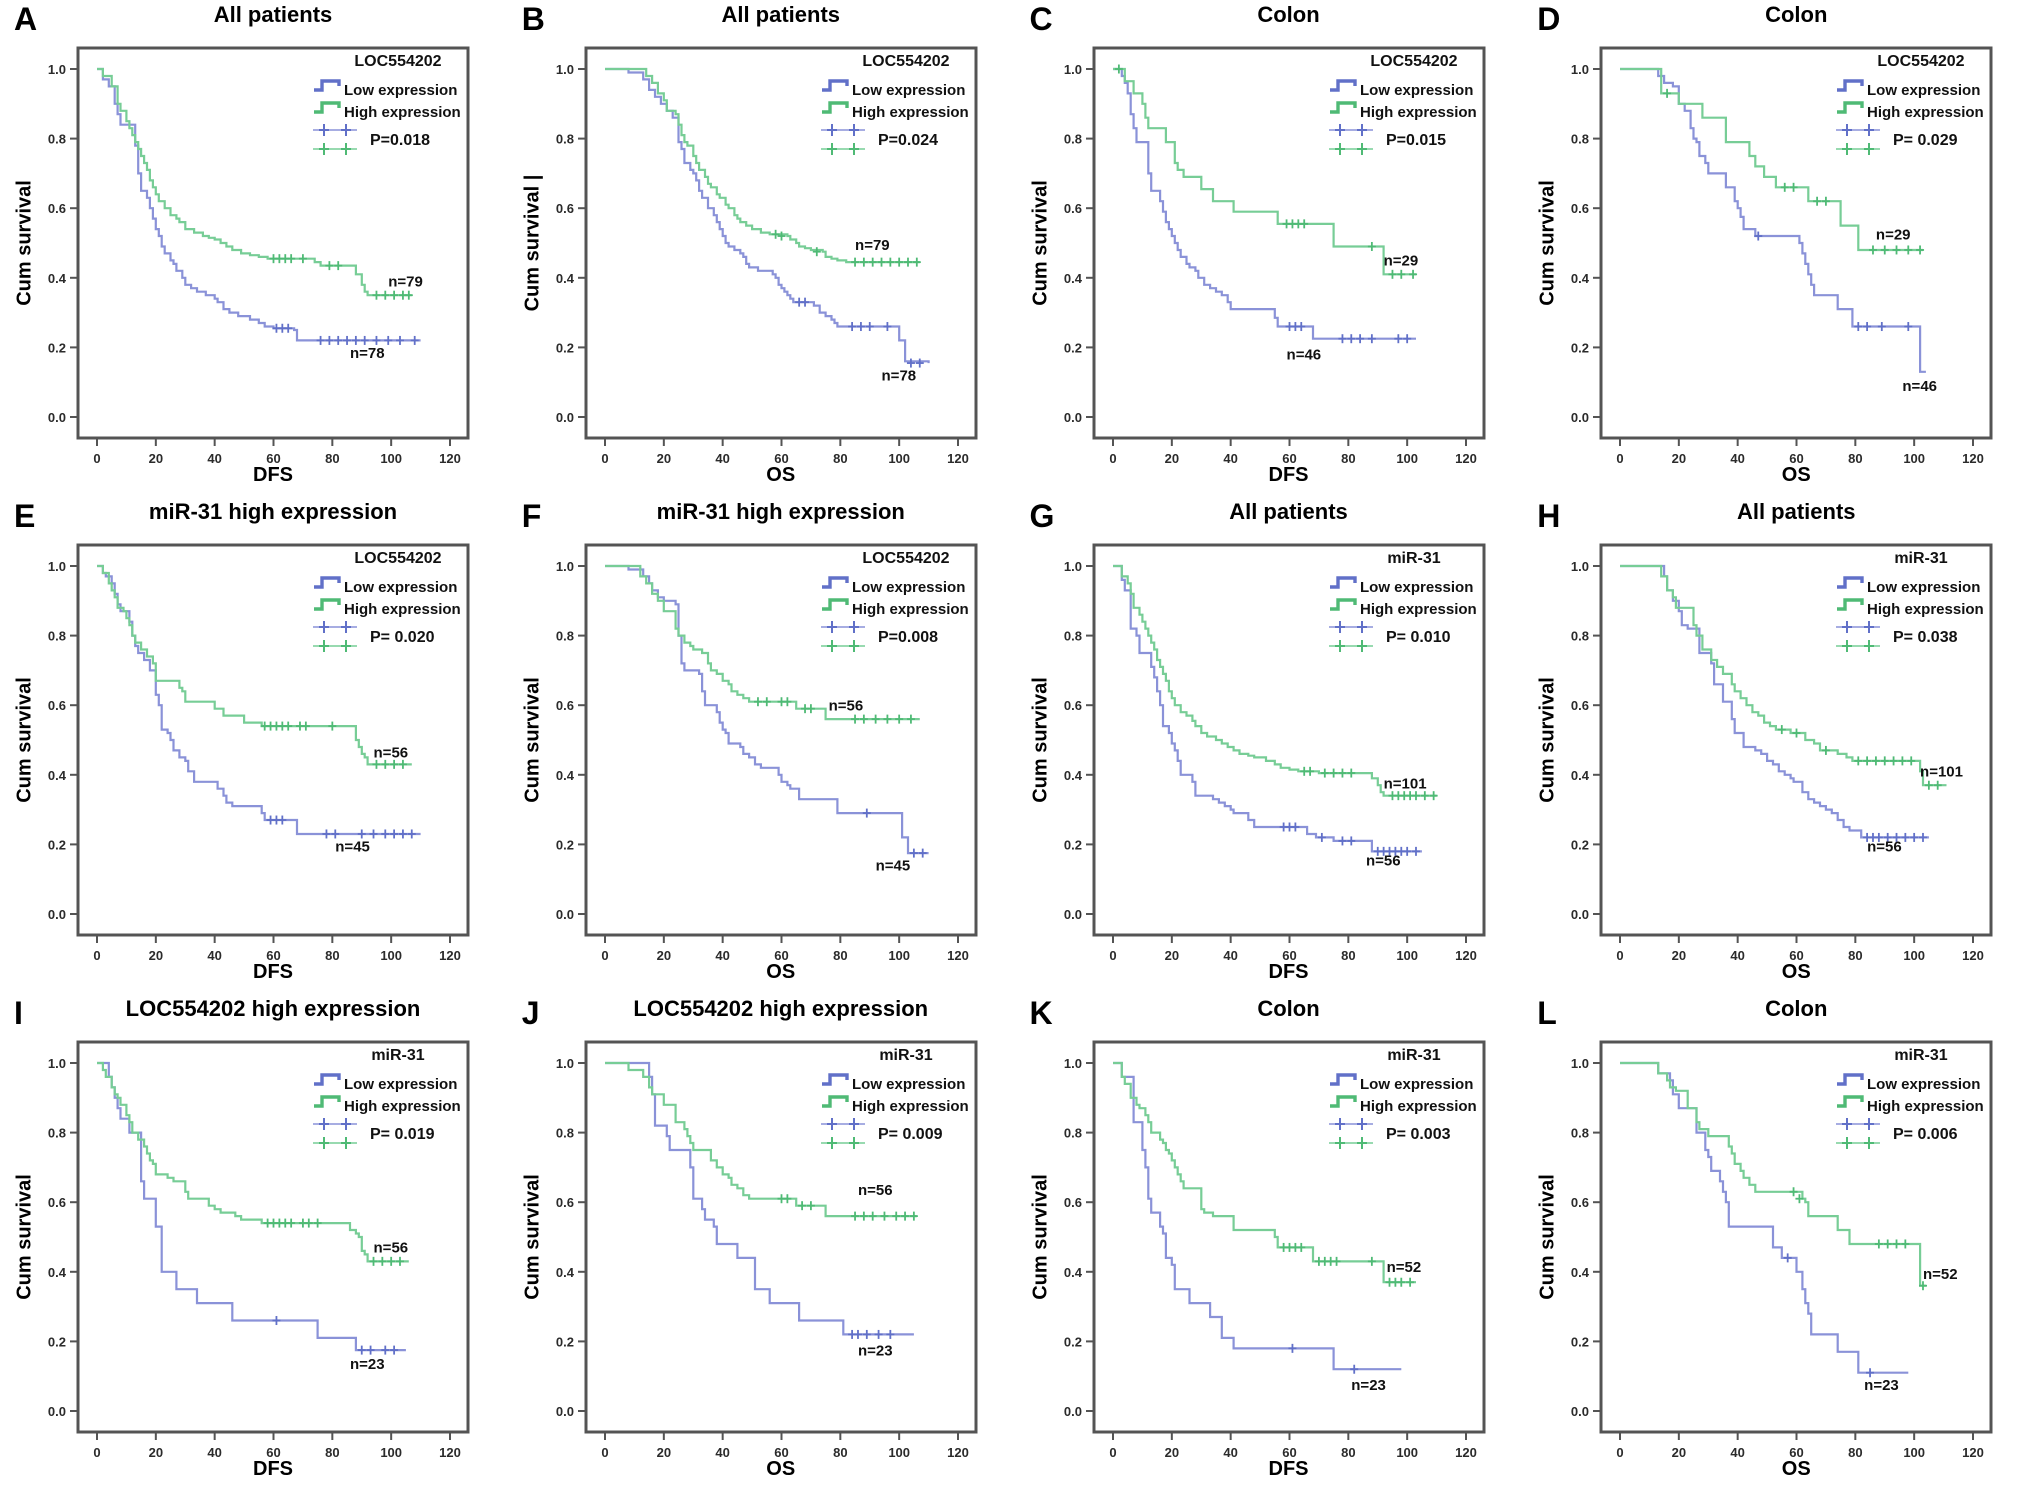 The width and height of the screenshot is (2031, 1491). What do you see at coordinates (1416, 90) in the screenshot?
I see `low-legend-label: Low expression` at bounding box center [1416, 90].